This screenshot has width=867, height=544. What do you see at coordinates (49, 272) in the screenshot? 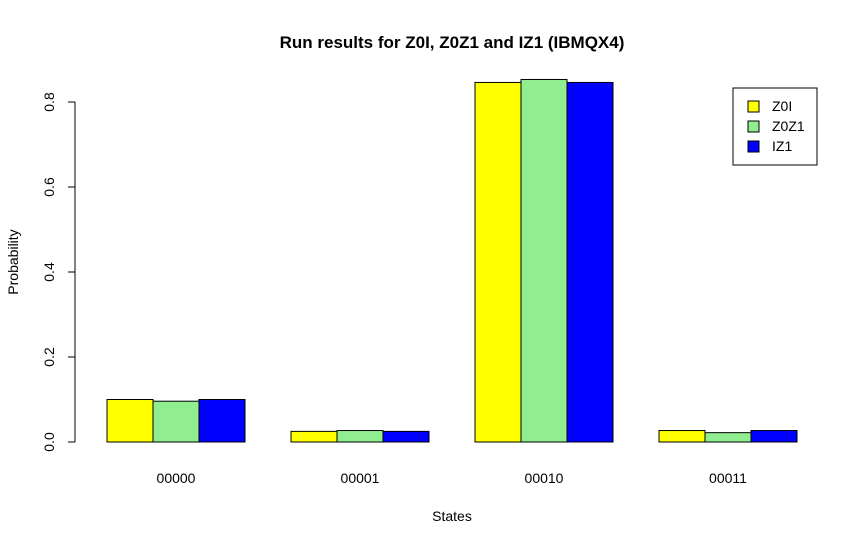
I see `y-tick-label: 0.4` at bounding box center [49, 272].